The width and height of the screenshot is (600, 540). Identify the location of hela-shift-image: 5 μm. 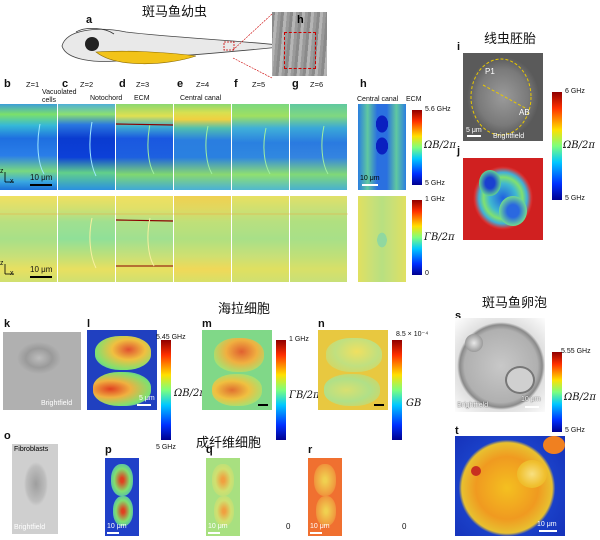
(122, 370).